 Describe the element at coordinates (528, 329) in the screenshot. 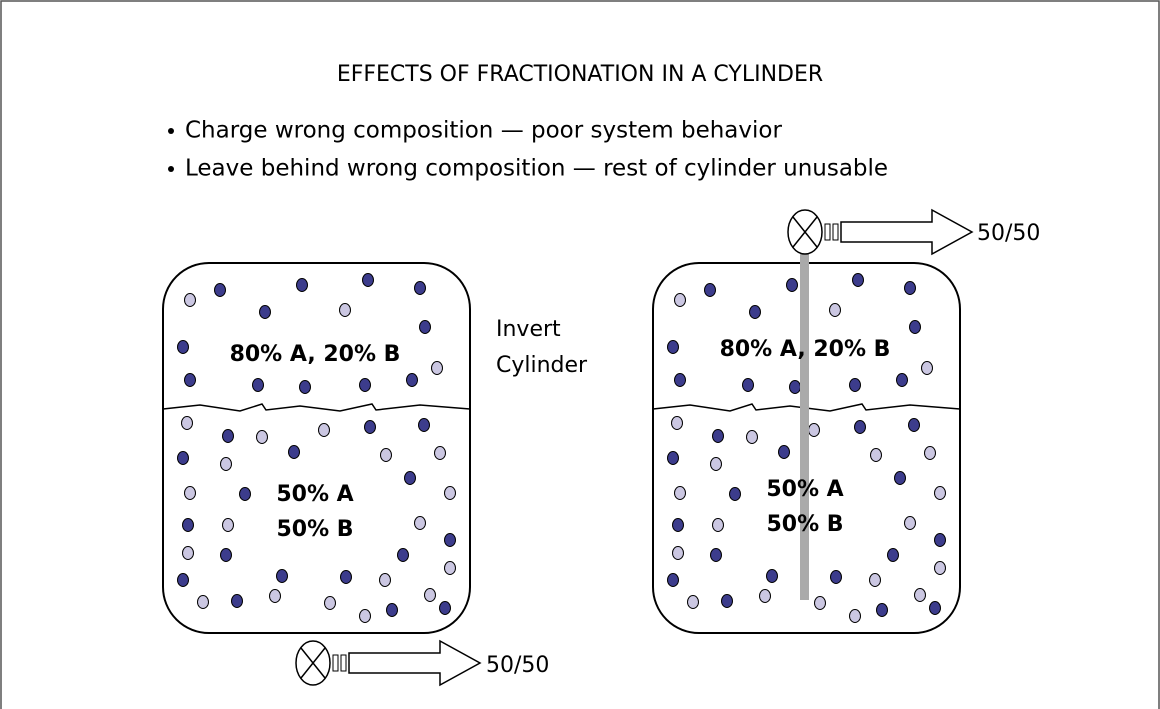

I see `instruction: Invert` at that location.